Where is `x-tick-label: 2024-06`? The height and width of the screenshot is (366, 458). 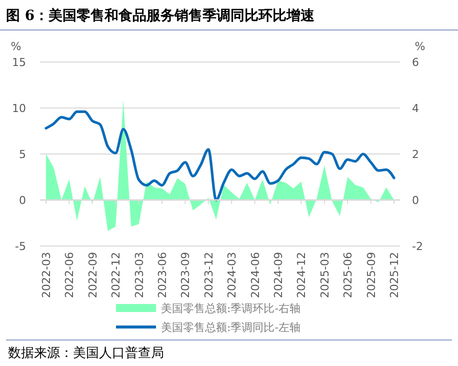 x-tick-label: 2024-06 is located at coordinates (255, 275).